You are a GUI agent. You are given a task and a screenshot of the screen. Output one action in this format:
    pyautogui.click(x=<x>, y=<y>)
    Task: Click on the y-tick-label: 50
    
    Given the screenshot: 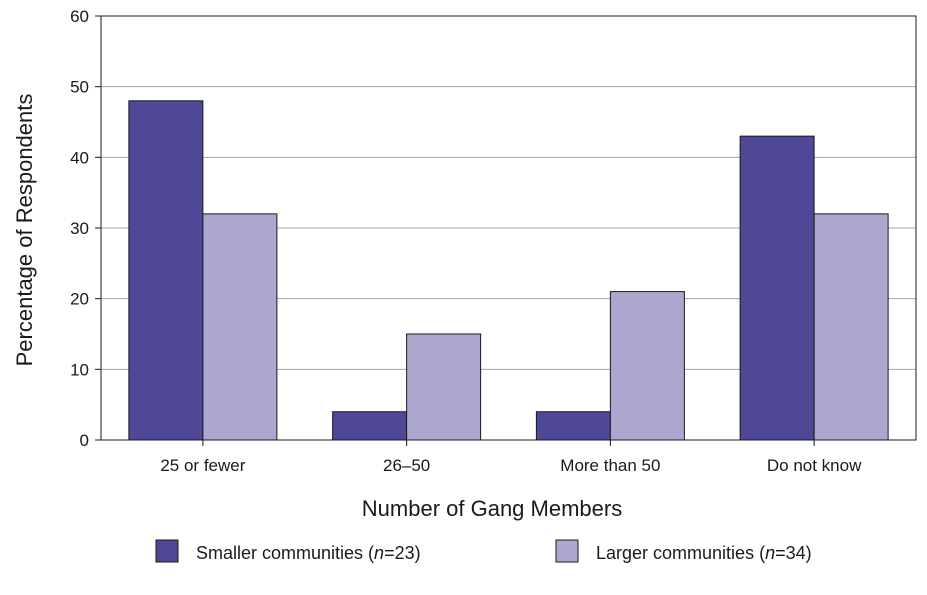 What is the action you would take?
    pyautogui.click(x=79, y=87)
    